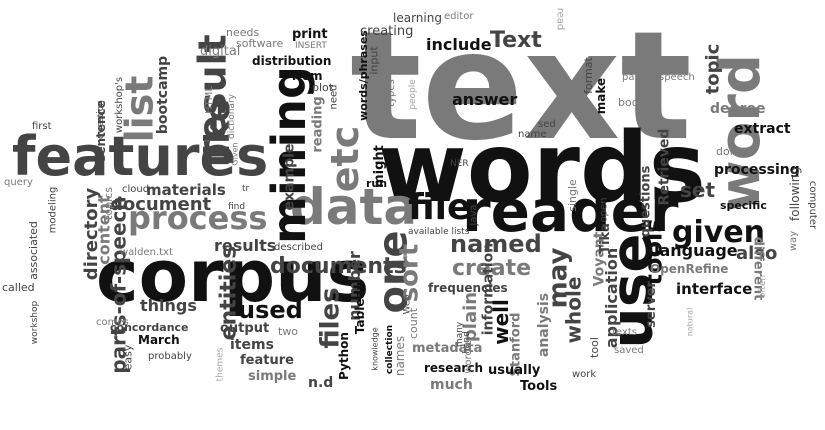  What do you see at coordinates (318, 124) in the screenshot?
I see `word-reading: reading` at bounding box center [318, 124].